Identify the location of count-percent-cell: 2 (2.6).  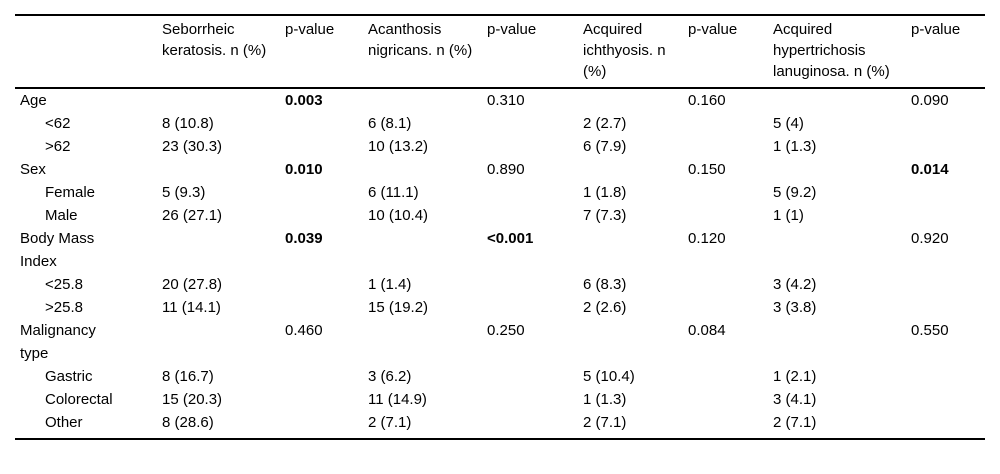
(605, 307).